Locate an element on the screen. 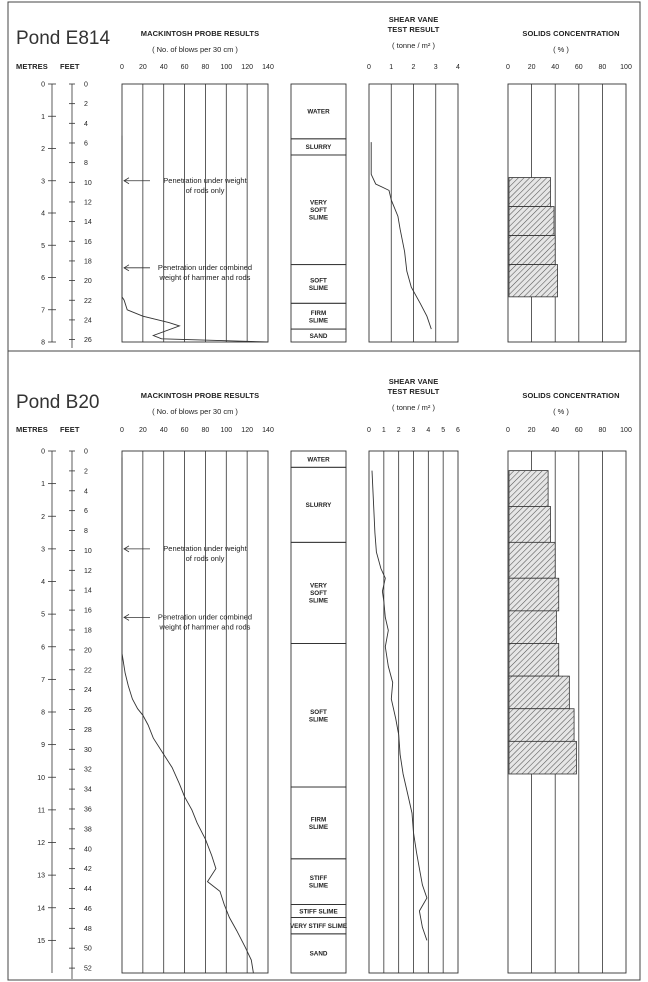  metres-tick-label: 0 is located at coordinates (43, 85).